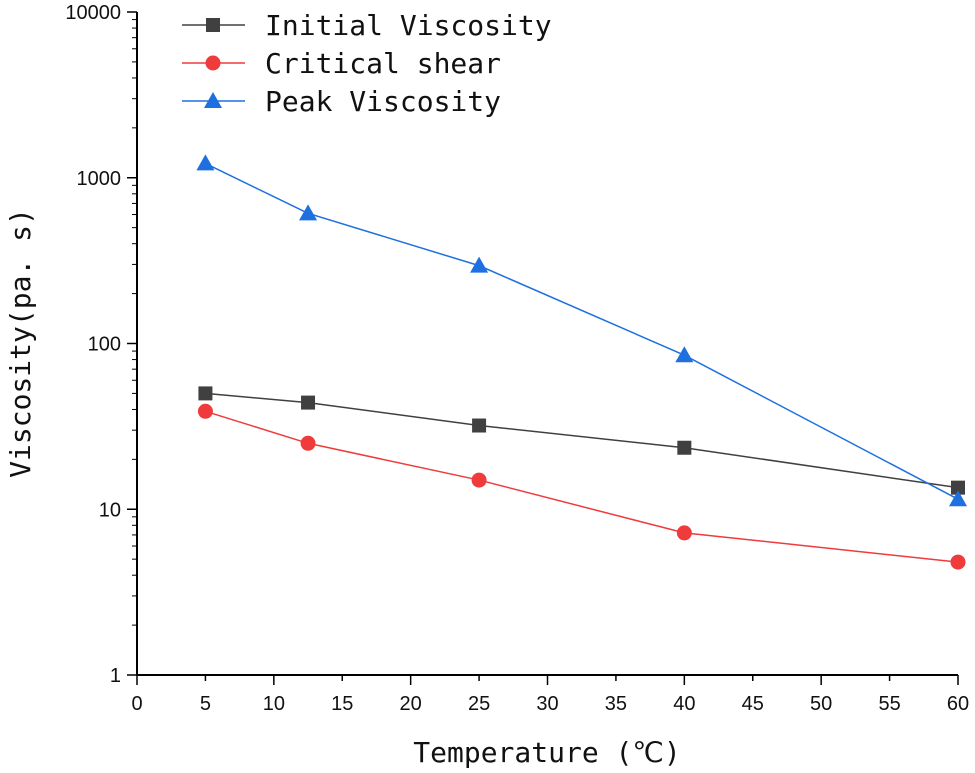  I want to click on y-tick-label: 10, so click(110, 510).